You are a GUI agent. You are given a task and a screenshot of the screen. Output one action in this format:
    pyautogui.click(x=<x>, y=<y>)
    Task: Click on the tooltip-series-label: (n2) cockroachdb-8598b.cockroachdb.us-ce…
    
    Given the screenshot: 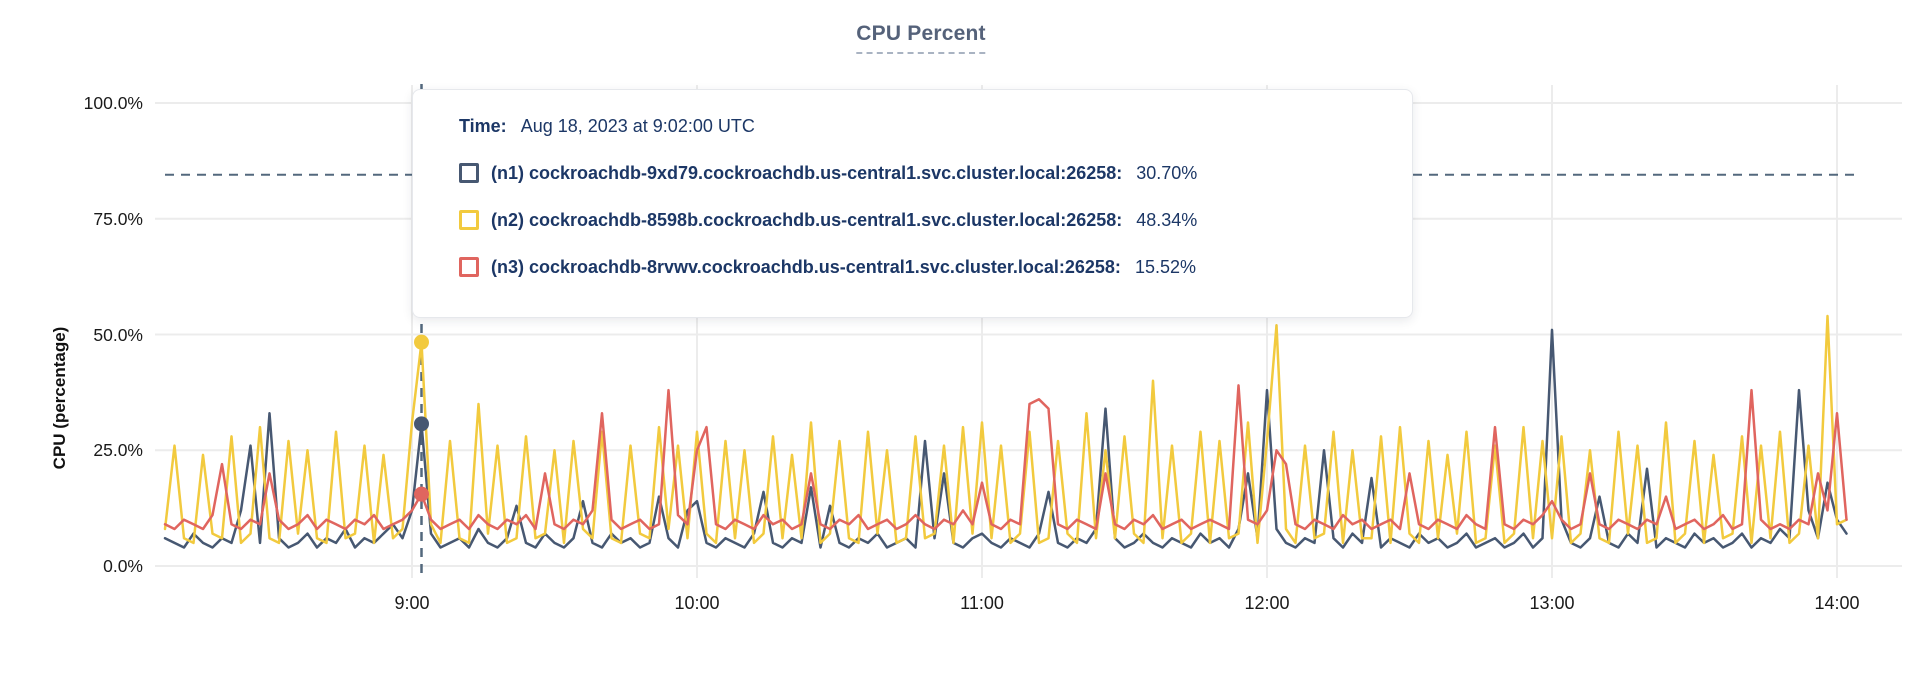 What is the action you would take?
    pyautogui.click(x=807, y=219)
    